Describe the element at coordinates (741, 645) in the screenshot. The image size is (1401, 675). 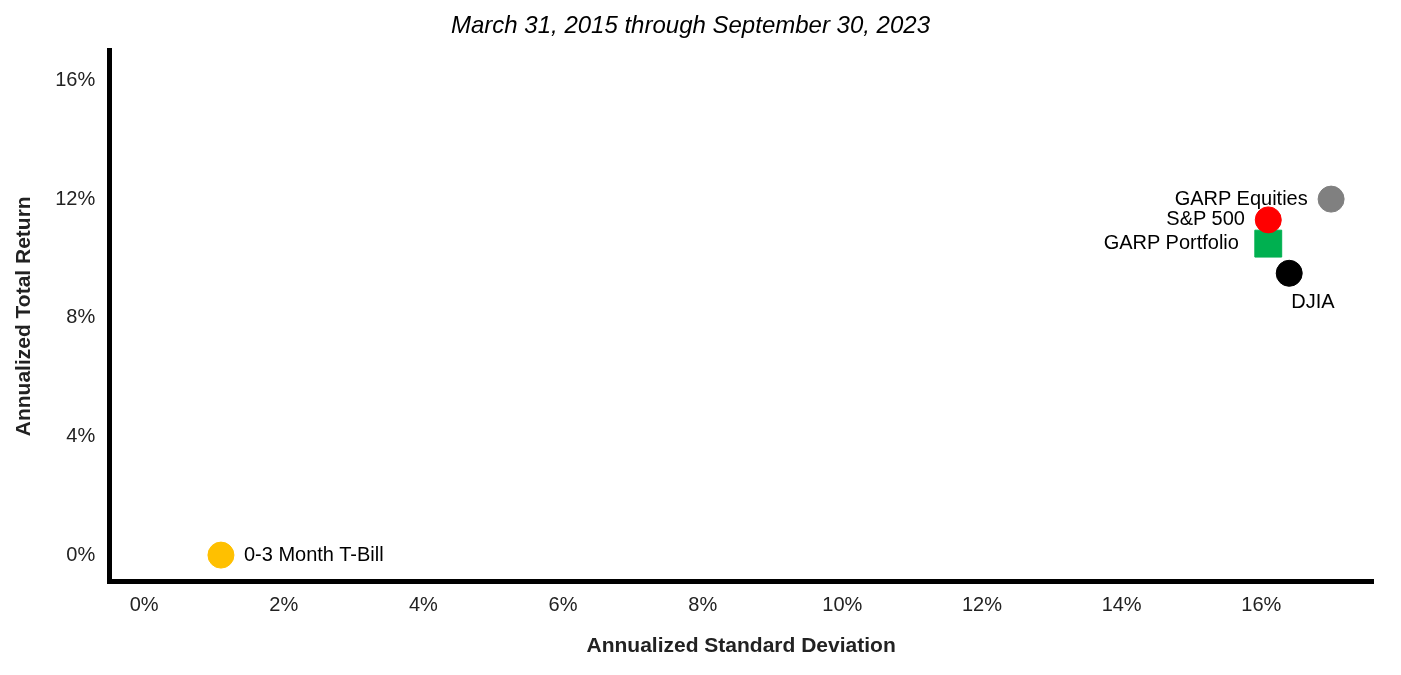
I see `x-axis-title: Annualized Standard Deviation` at that location.